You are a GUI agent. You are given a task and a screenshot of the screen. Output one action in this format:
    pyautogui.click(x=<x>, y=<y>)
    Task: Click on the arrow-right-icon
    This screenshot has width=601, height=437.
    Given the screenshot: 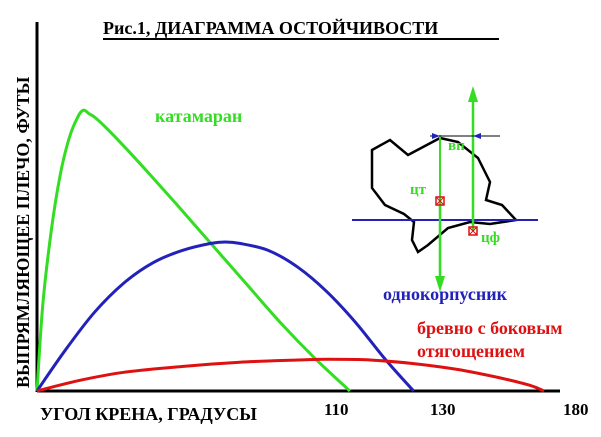 What is the action you would take?
    pyautogui.click(x=436, y=136)
    